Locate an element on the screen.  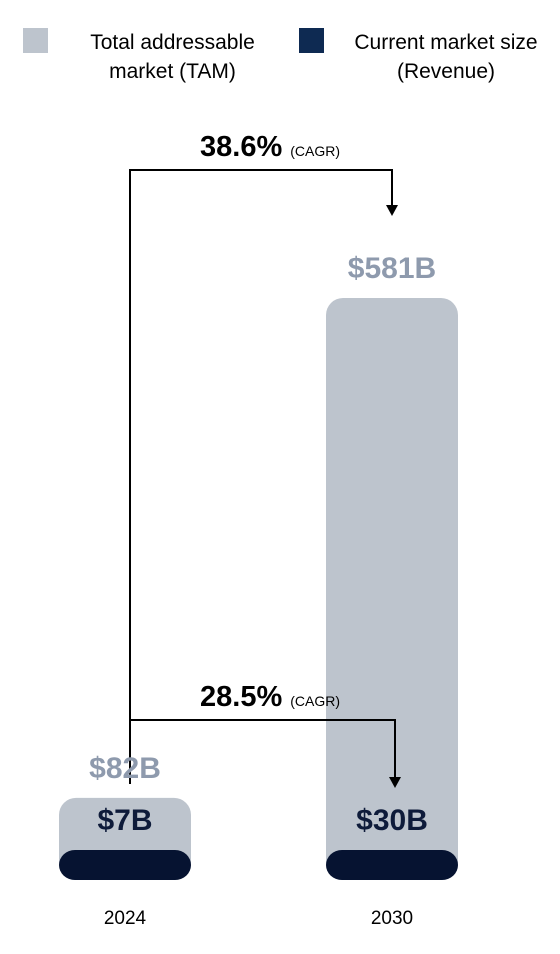
cagr-suffix-tam: (CAGR) is located at coordinates (315, 151).